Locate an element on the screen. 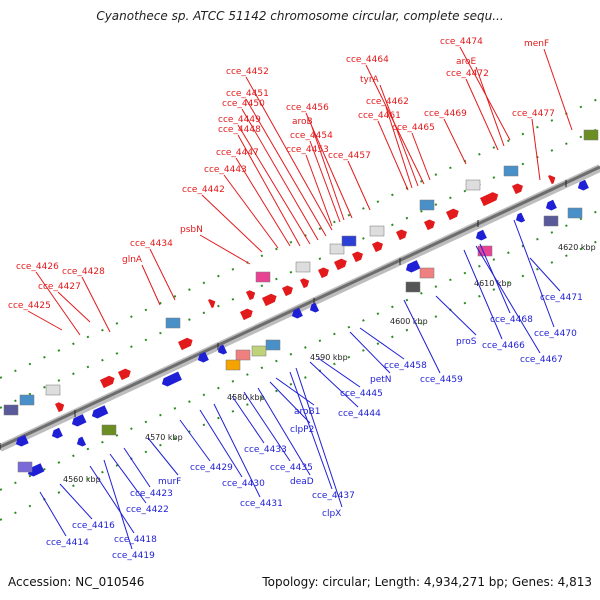 This screenshot has height=600, width=600. reverse-gene-label: cce_4414 is located at coordinates (67, 543).